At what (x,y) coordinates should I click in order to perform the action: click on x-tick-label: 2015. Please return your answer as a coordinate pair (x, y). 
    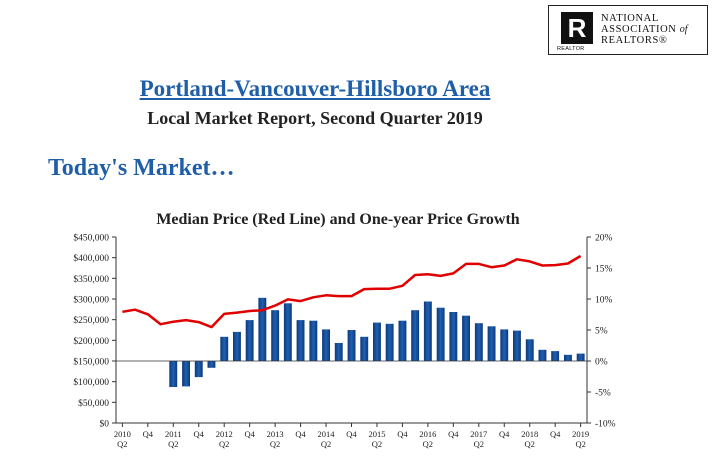
    Looking at the image, I should click on (376, 434).